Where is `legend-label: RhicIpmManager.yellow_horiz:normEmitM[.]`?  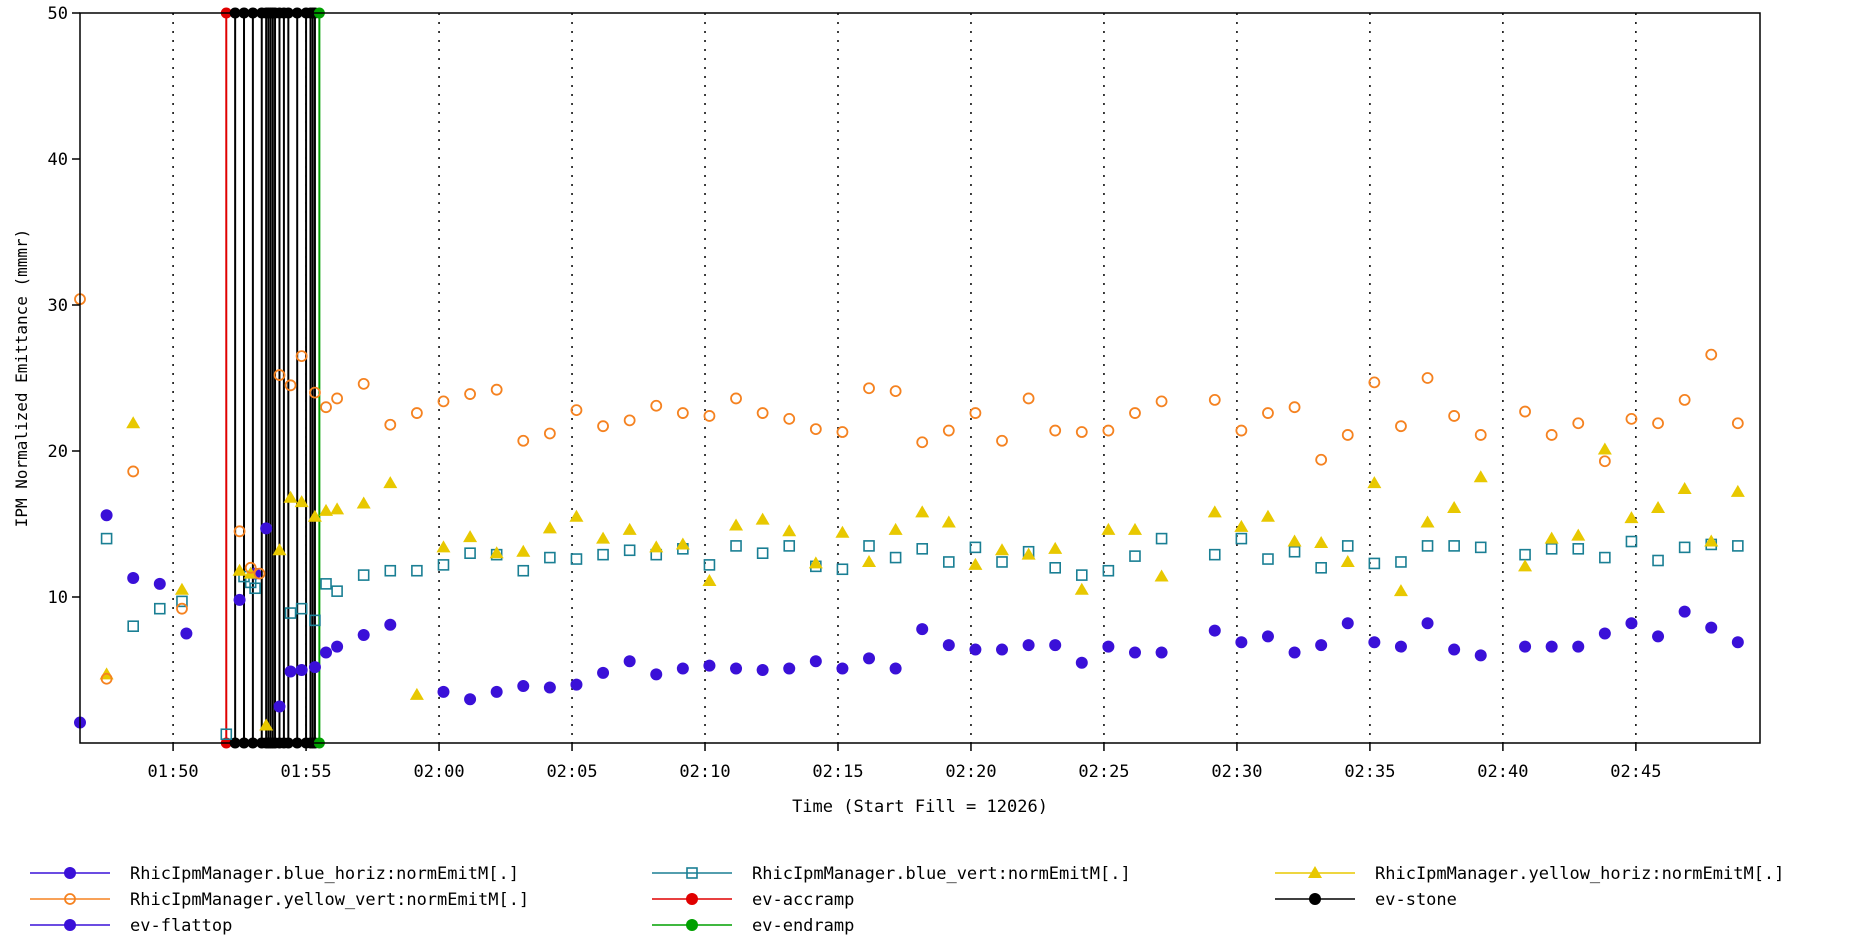
legend-label: RhicIpmManager.yellow_horiz:normEmitM[.] is located at coordinates (1579, 874).